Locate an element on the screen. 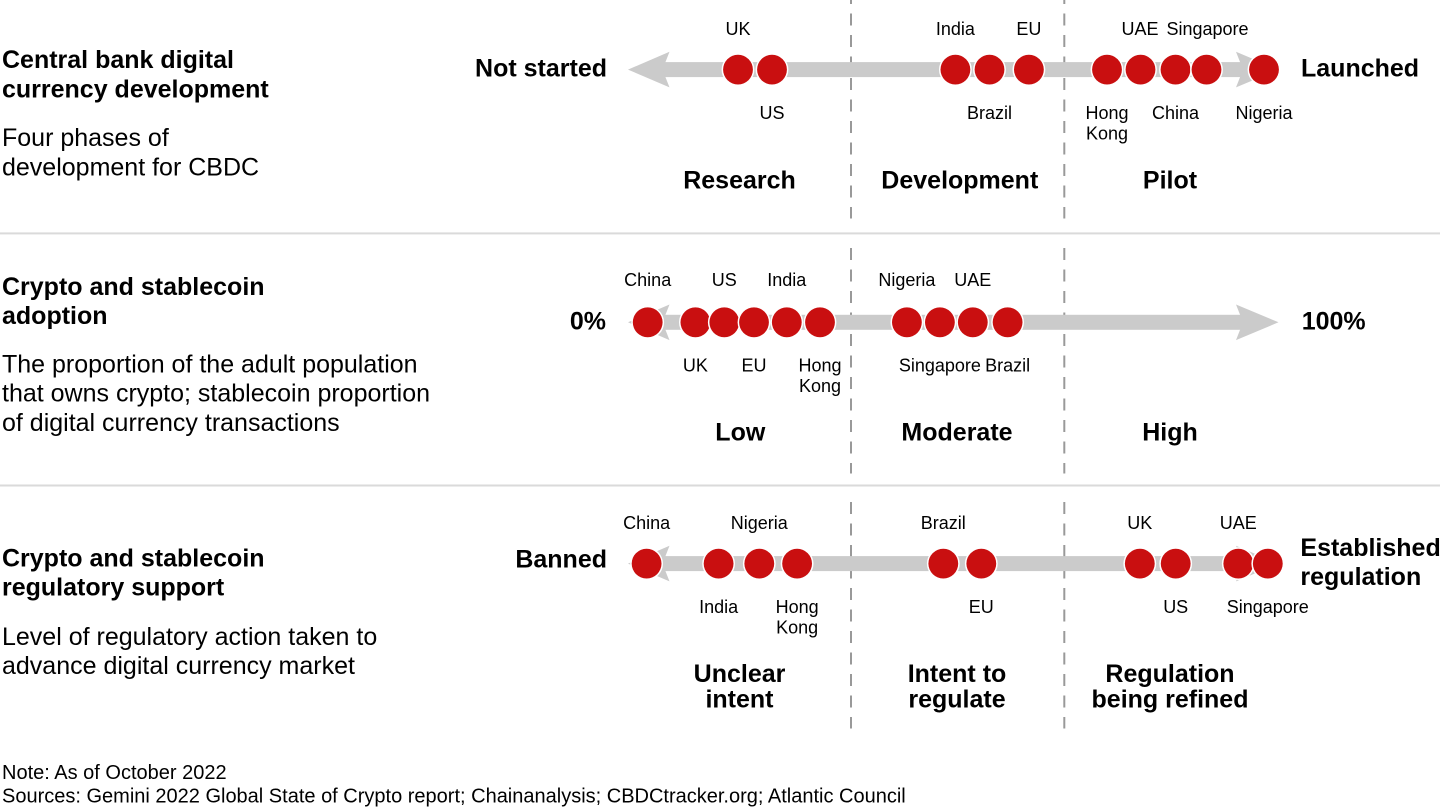  svg-text: intent is located at coordinates (739, 699).